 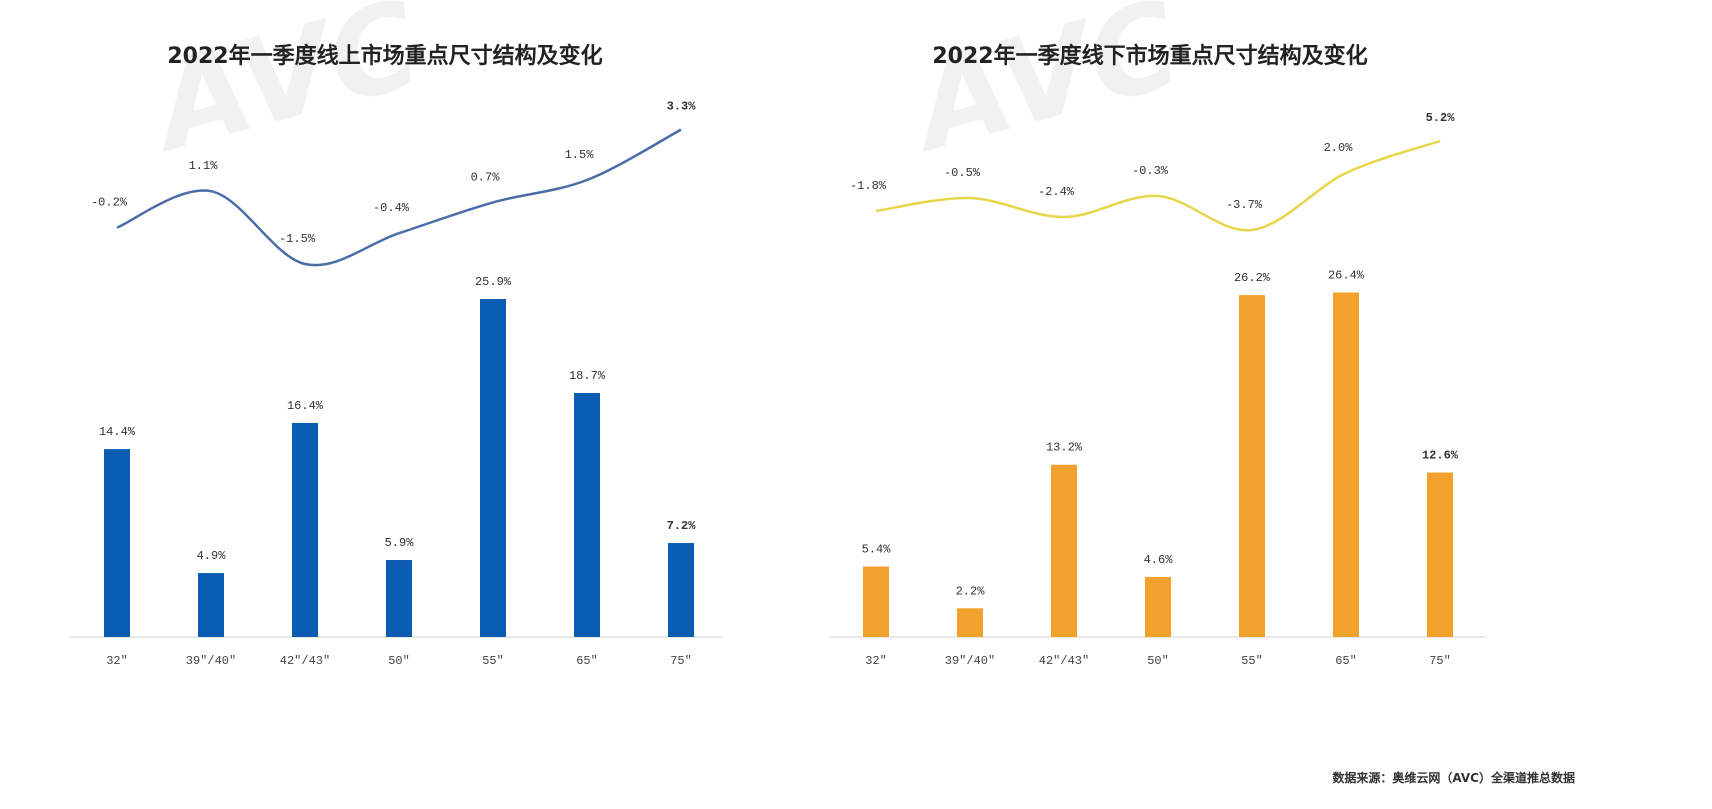 I want to click on offline-line-value-label: -1.8%, so click(x=868, y=186).